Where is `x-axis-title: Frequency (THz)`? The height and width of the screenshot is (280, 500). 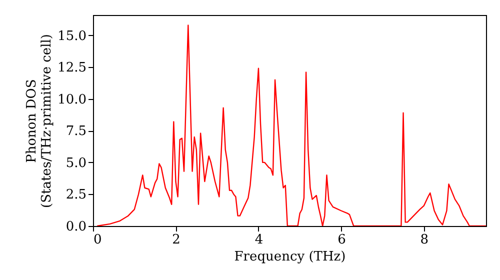
x-axis-title: Frequency (THz) is located at coordinates (290, 257).